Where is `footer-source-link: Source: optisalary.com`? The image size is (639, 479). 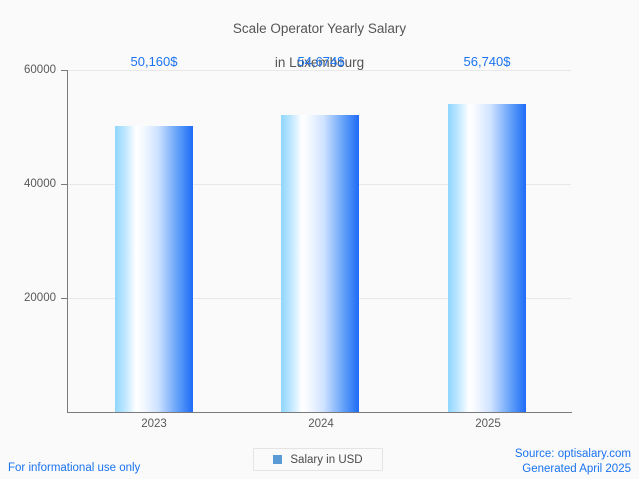 footer-source-link: Source: optisalary.com is located at coordinates (572, 454).